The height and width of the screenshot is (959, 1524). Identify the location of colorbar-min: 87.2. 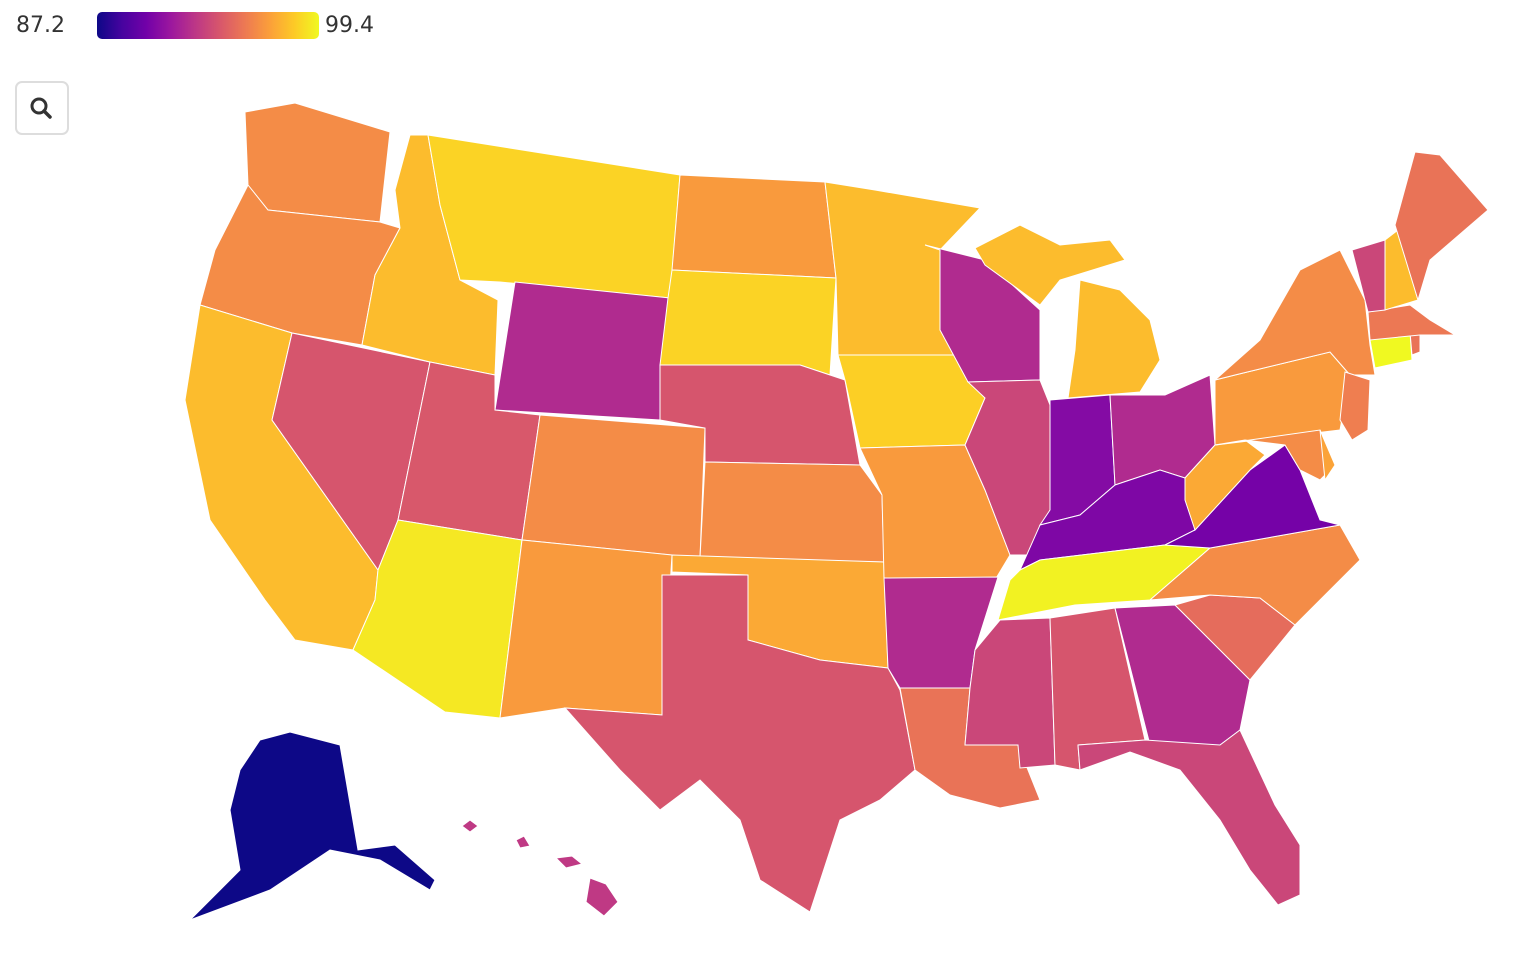
(40, 25).